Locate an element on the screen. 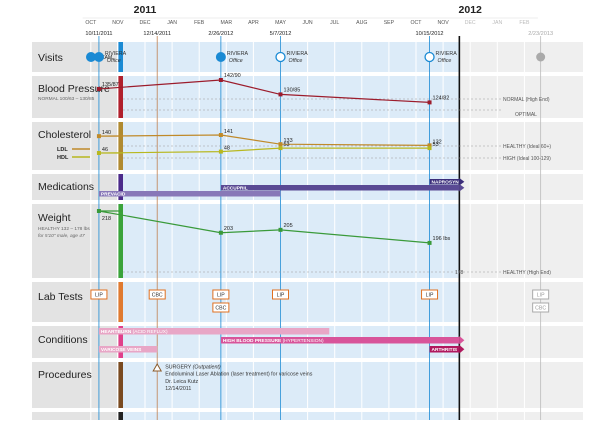  visit-date-label: 2/23/2013 is located at coordinates (540, 34).